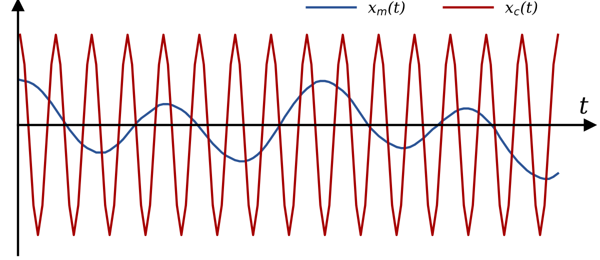  I want to click on legend-label: x$_{c}$(t), so click(521, 8).